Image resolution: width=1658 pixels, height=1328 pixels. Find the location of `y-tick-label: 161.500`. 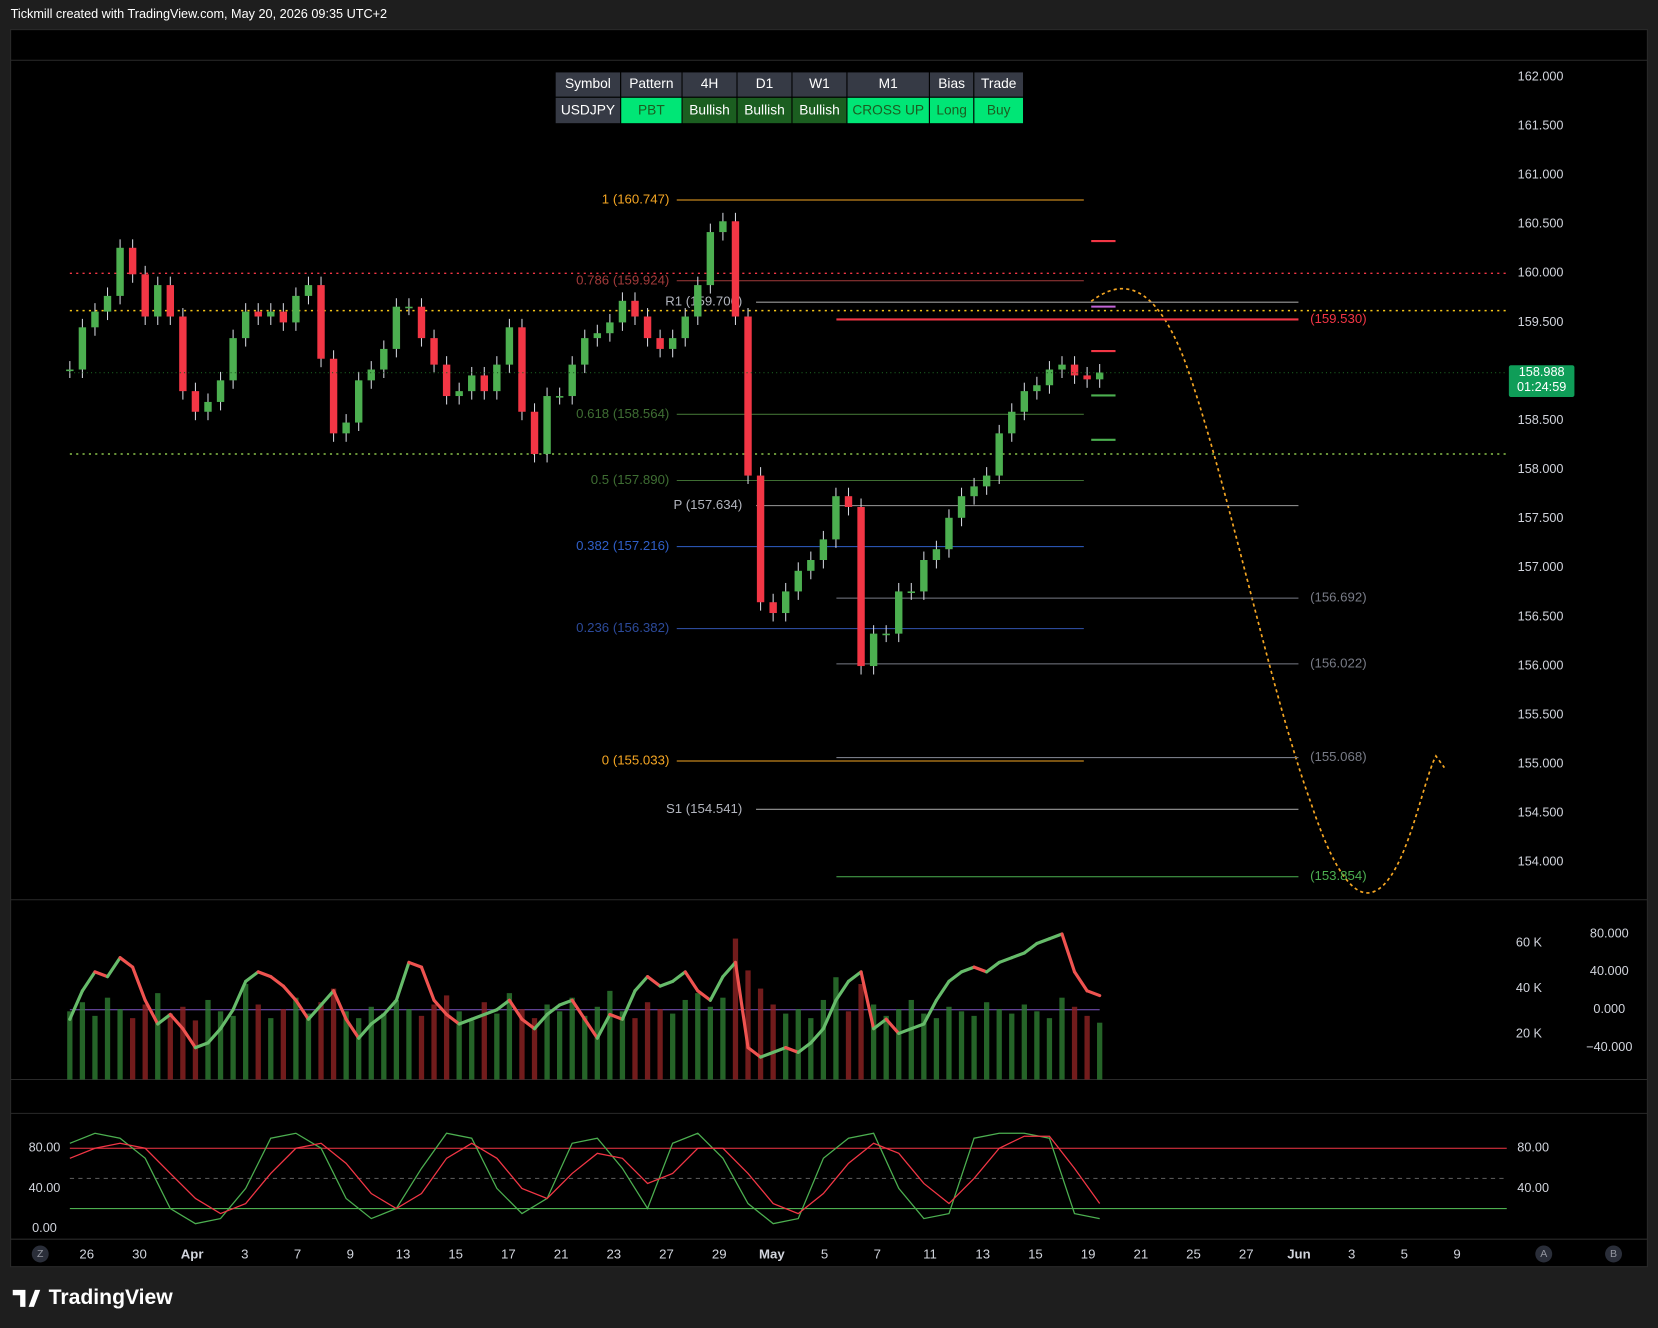

y-tick-label: 161.500 is located at coordinates (1541, 125).